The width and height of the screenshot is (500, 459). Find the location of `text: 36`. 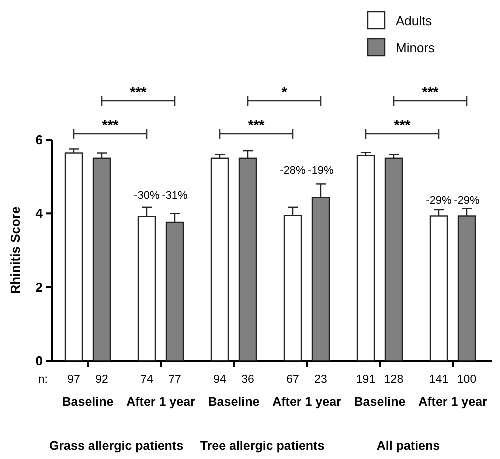

text: 36 is located at coordinates (248, 380).